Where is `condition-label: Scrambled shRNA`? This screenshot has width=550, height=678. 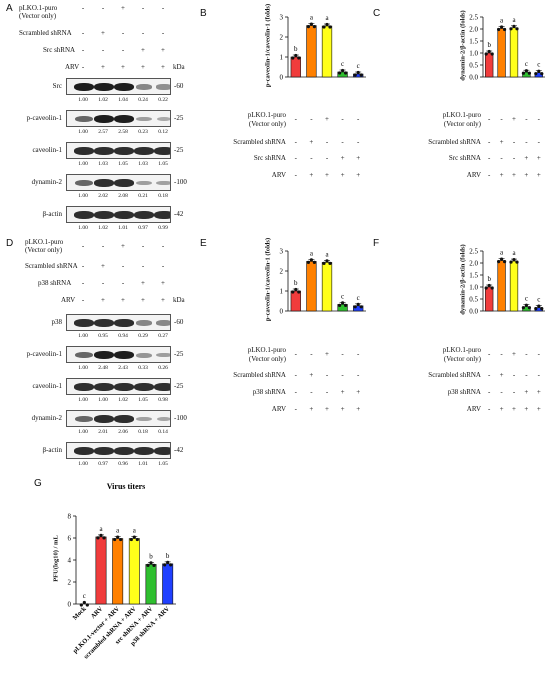 condition-label: Scrambled shRNA is located at coordinates (259, 375).